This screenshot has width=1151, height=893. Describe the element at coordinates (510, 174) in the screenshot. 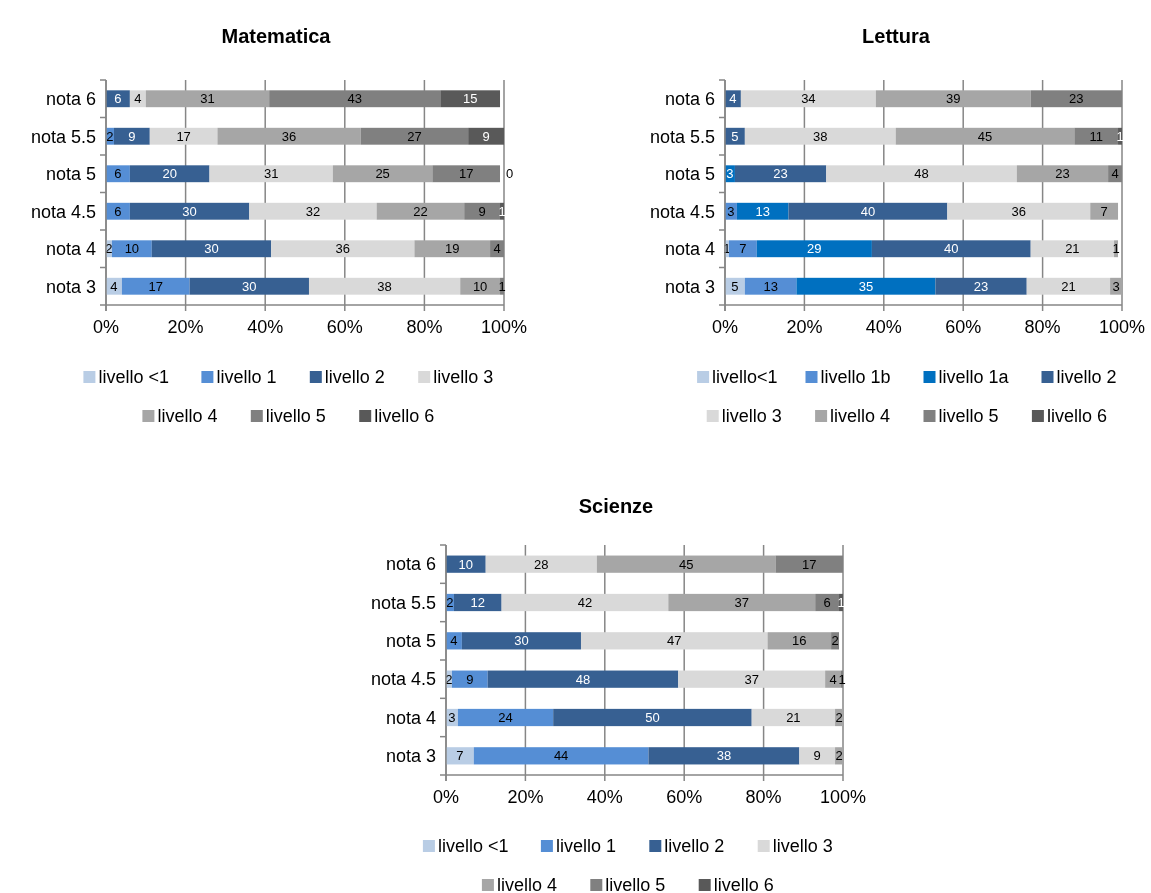

I see `data-label: 0` at that location.